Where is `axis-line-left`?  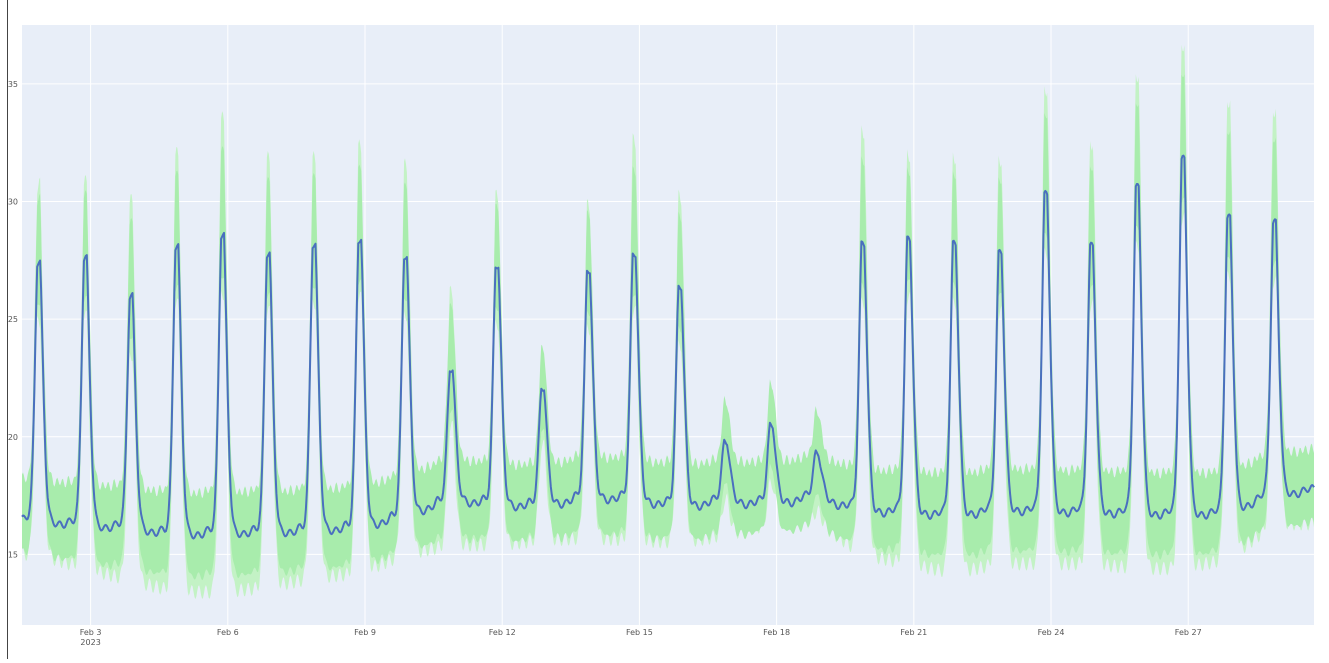
axis-line-left is located at coordinates (7, 329).